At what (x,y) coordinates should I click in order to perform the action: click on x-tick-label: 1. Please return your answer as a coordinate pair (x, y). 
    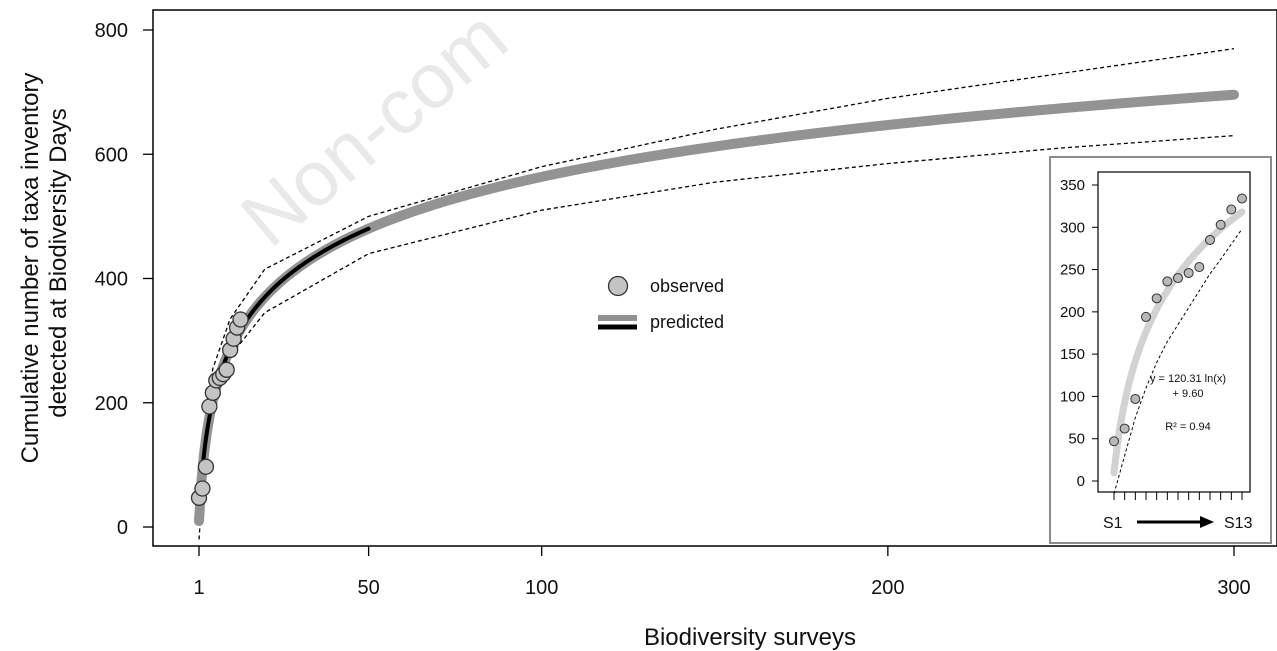
    Looking at the image, I should click on (198, 588).